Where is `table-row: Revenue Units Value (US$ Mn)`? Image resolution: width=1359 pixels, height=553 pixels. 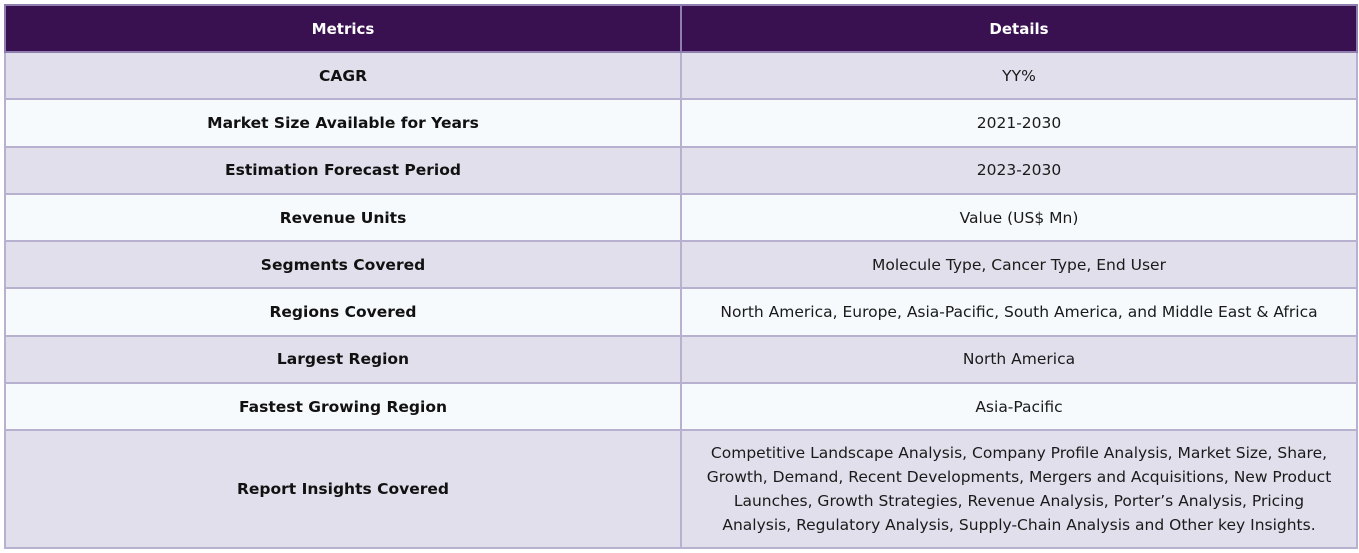
table-row: Revenue Units Value (US$ Mn) is located at coordinates (681, 217).